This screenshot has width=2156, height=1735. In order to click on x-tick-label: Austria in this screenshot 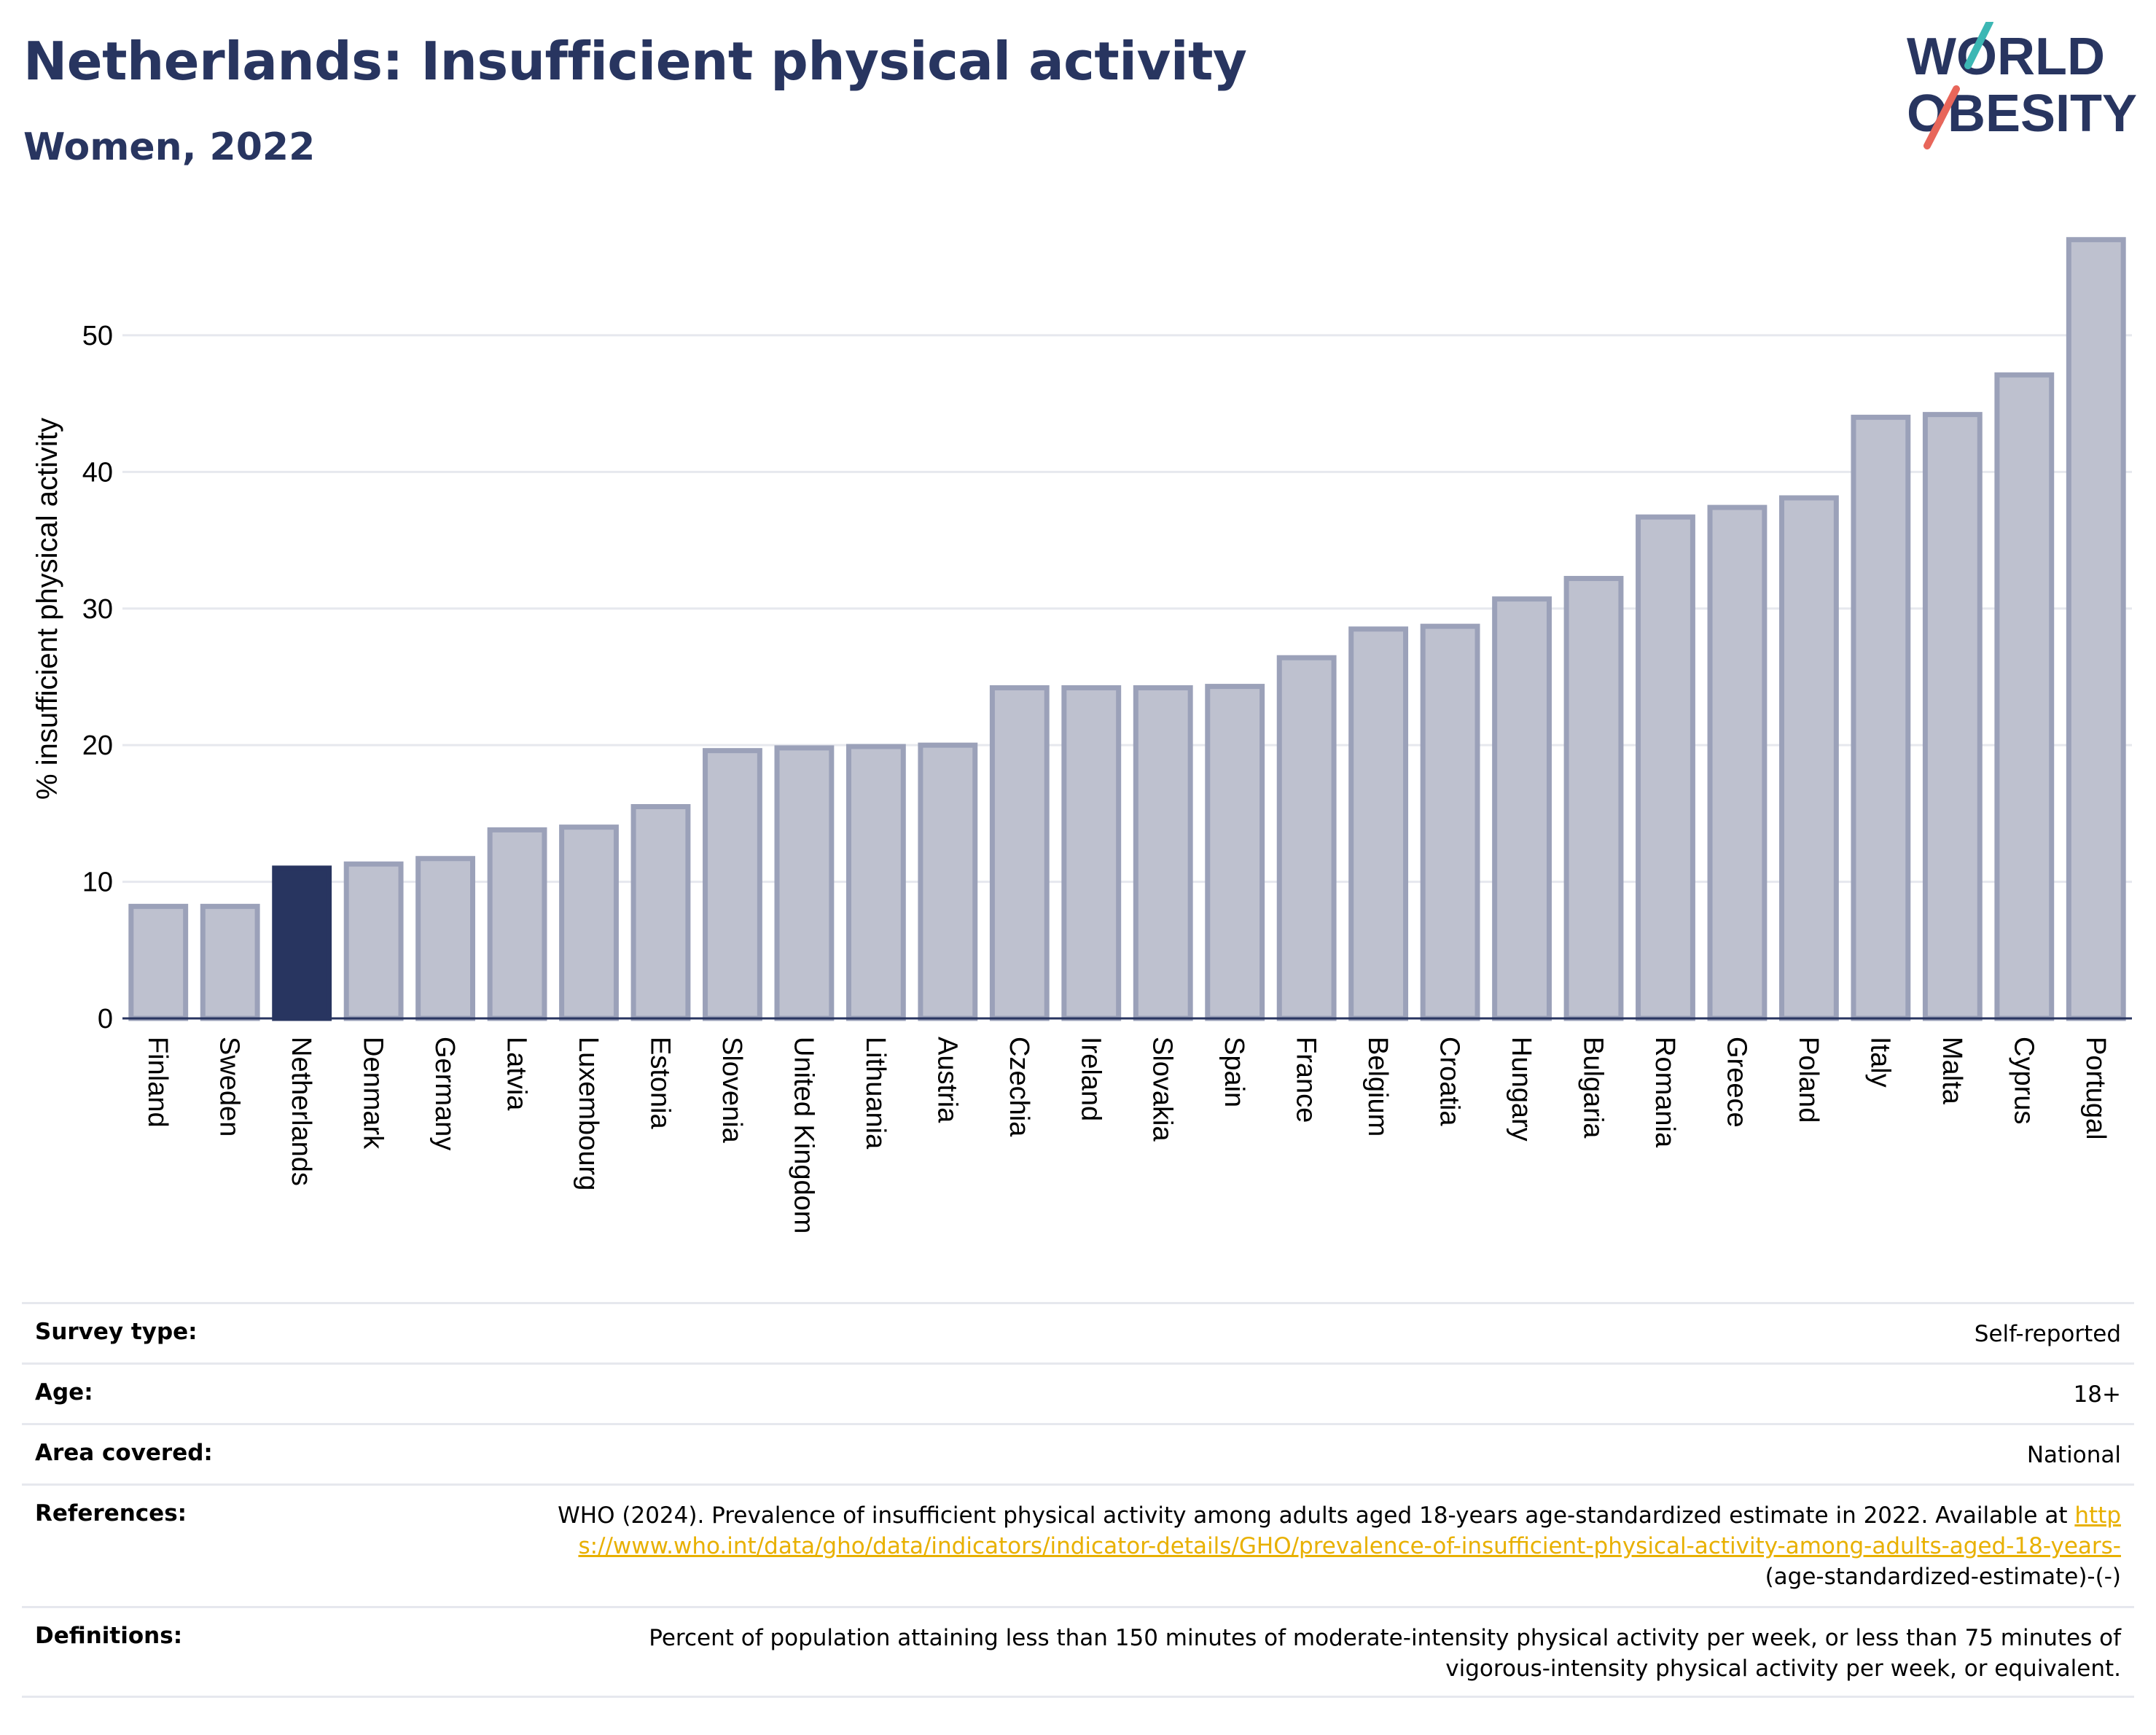, I will do `click(947, 1080)`.